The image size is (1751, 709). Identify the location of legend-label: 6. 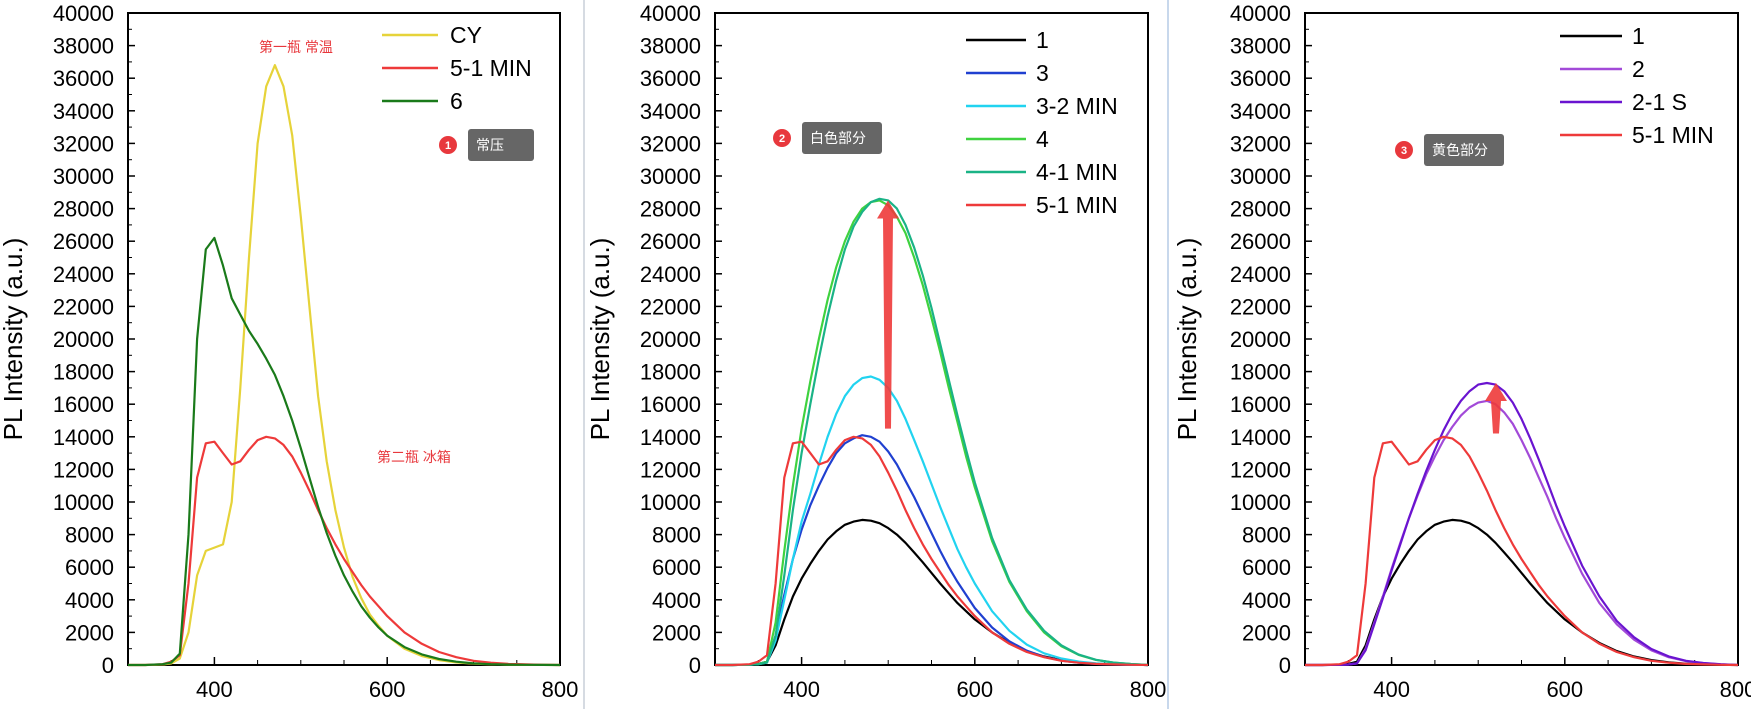
(456, 101).